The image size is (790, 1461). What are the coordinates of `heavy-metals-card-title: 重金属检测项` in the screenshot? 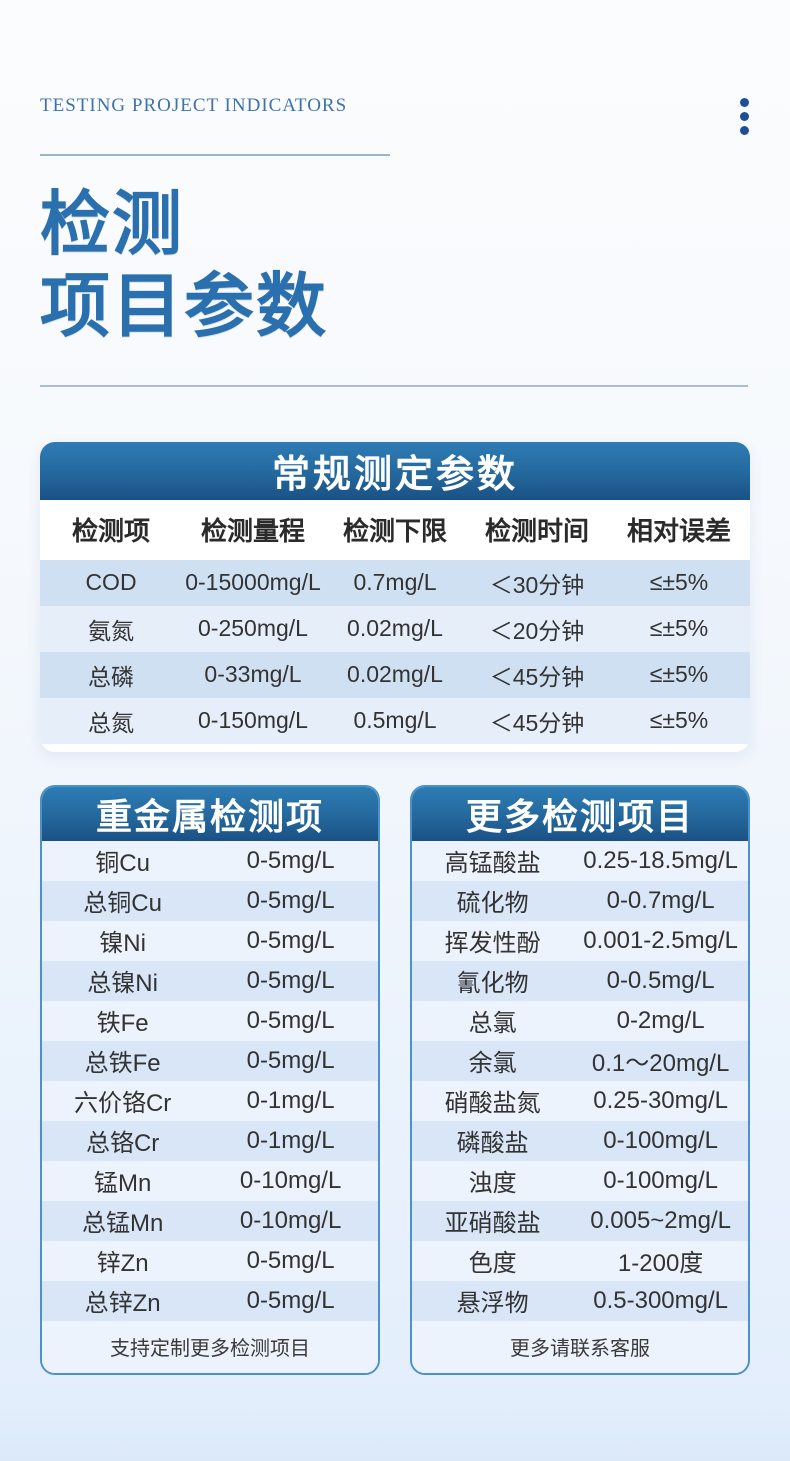 It's located at (210, 813).